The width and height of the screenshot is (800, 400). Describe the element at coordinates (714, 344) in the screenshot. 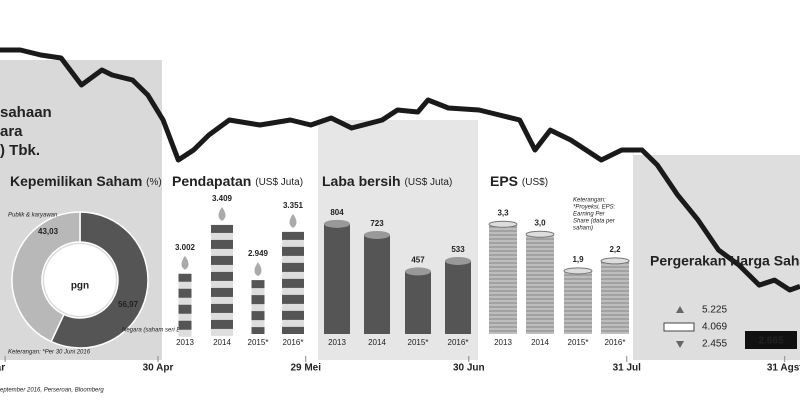

I see `stat-label: 2.455` at that location.